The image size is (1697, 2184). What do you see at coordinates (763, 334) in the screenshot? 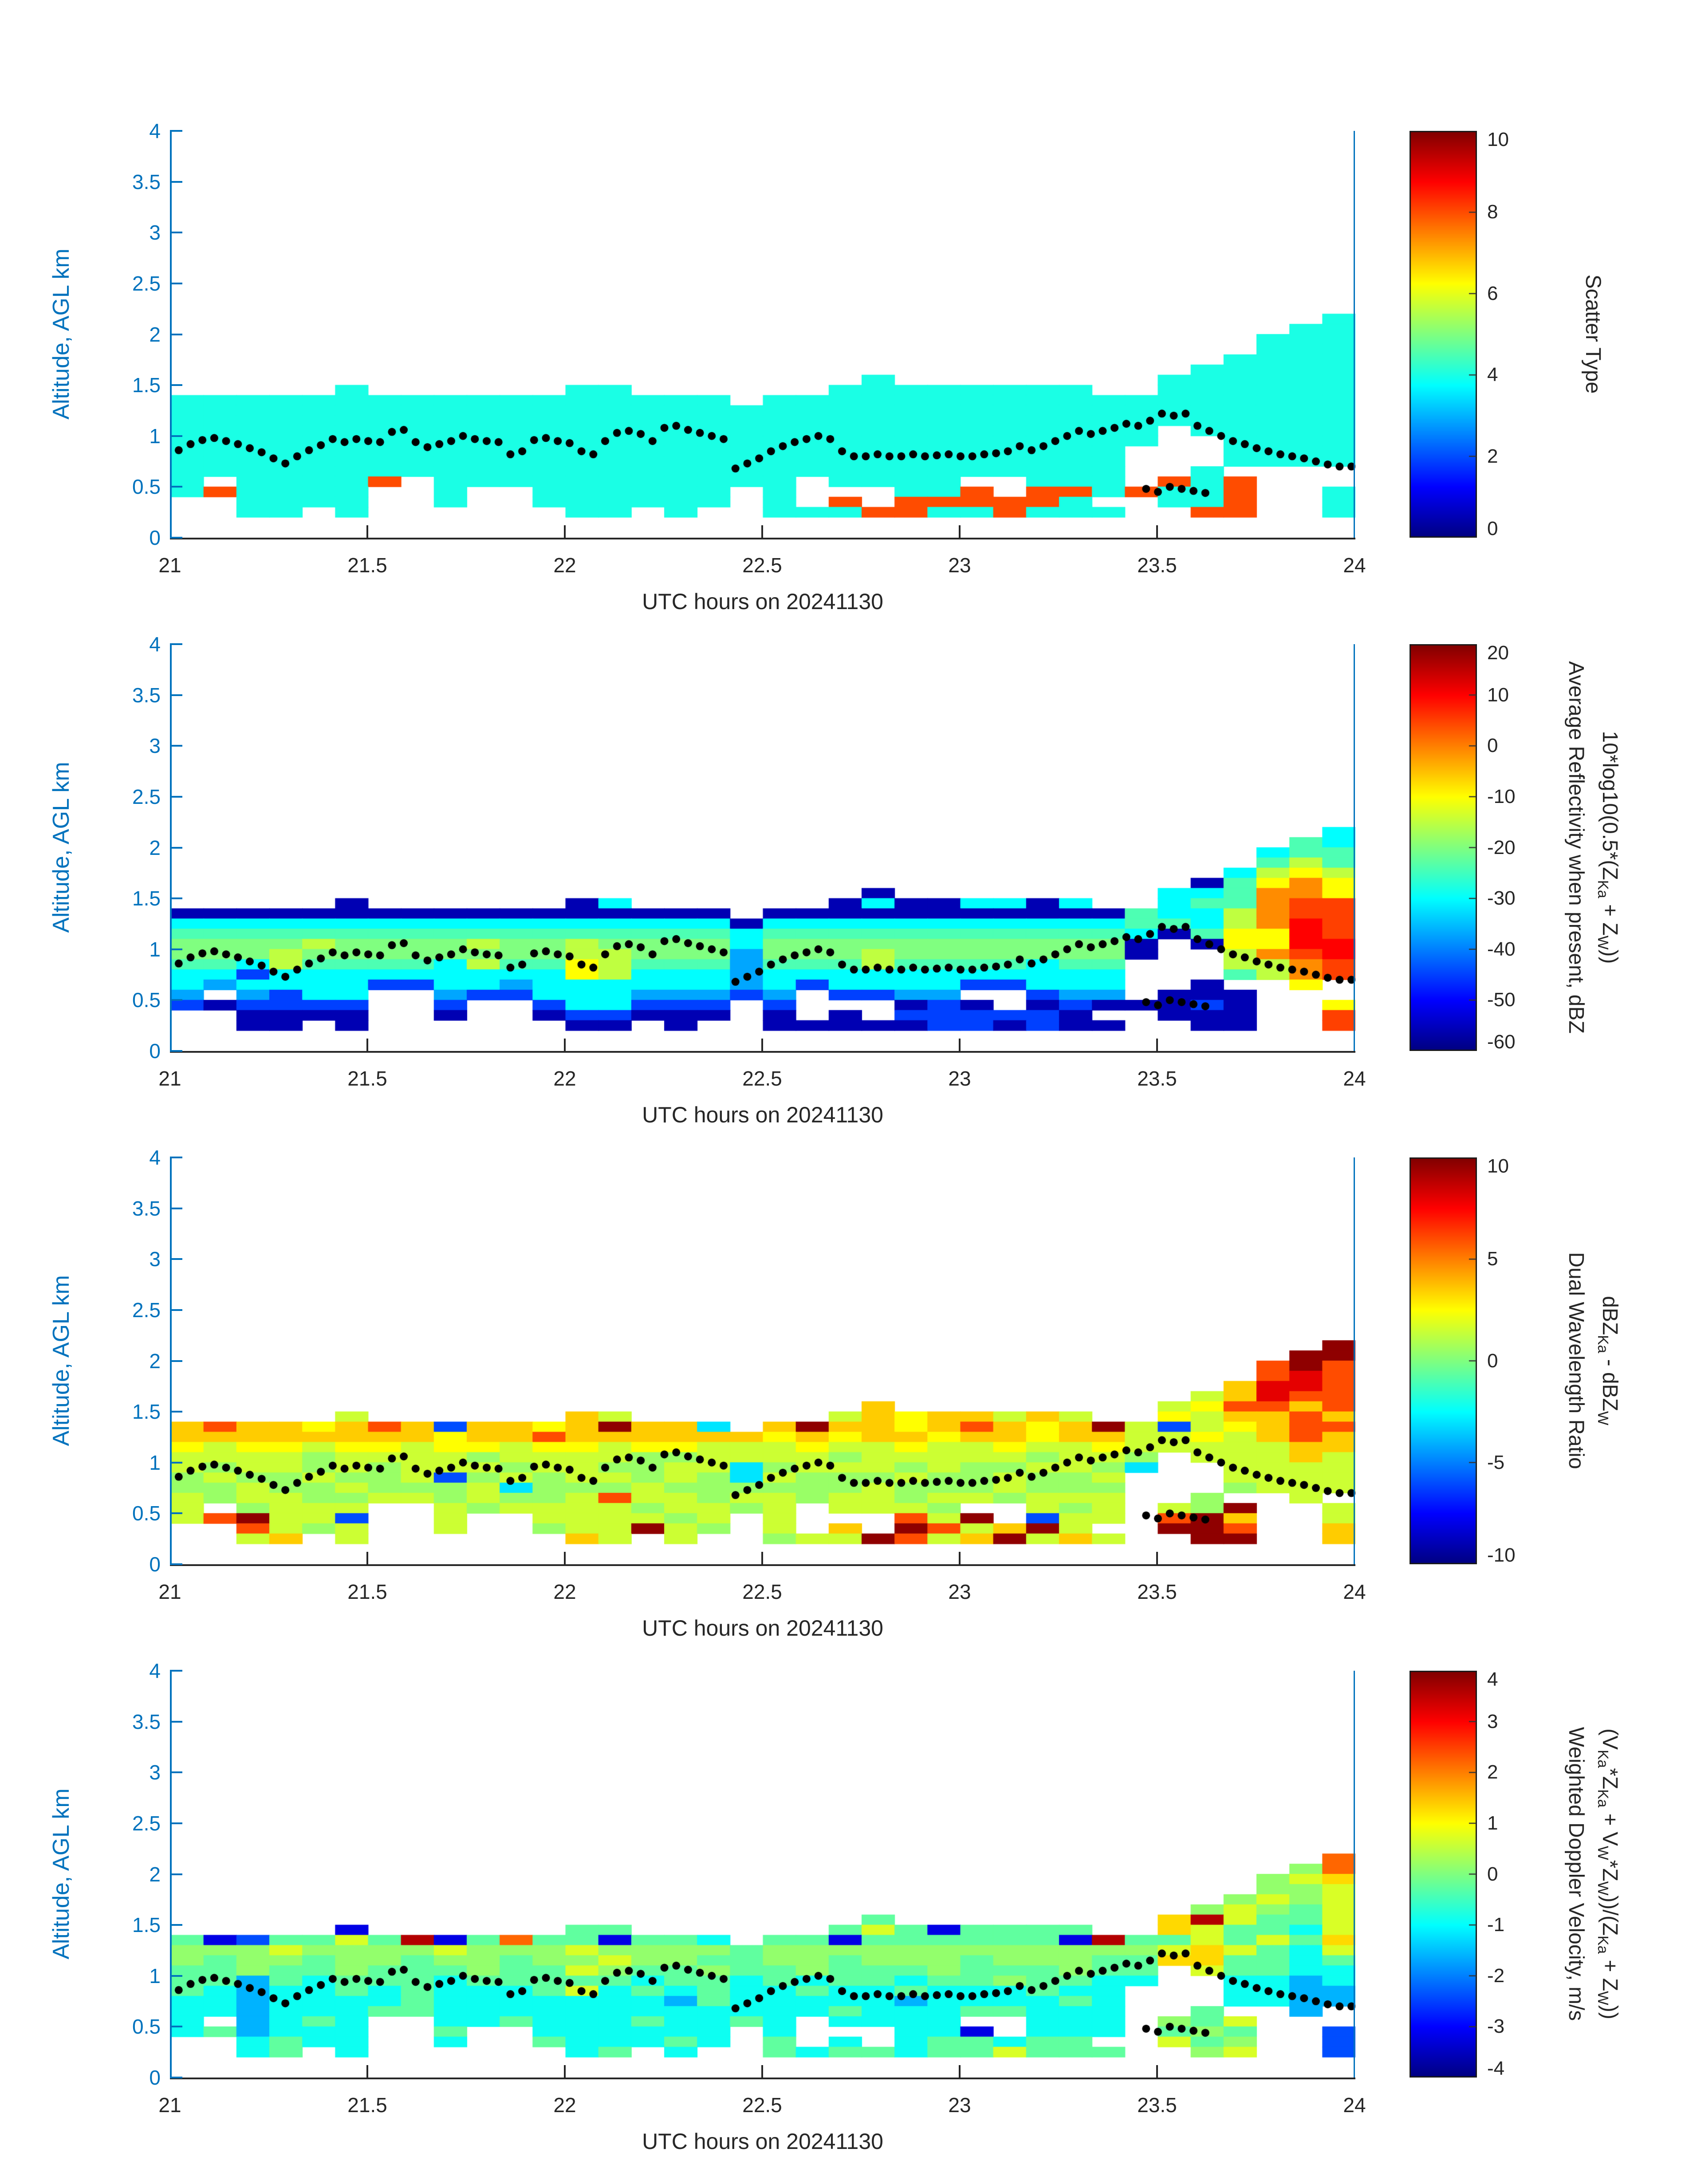
I see `heatmap-scatter-type` at bounding box center [763, 334].